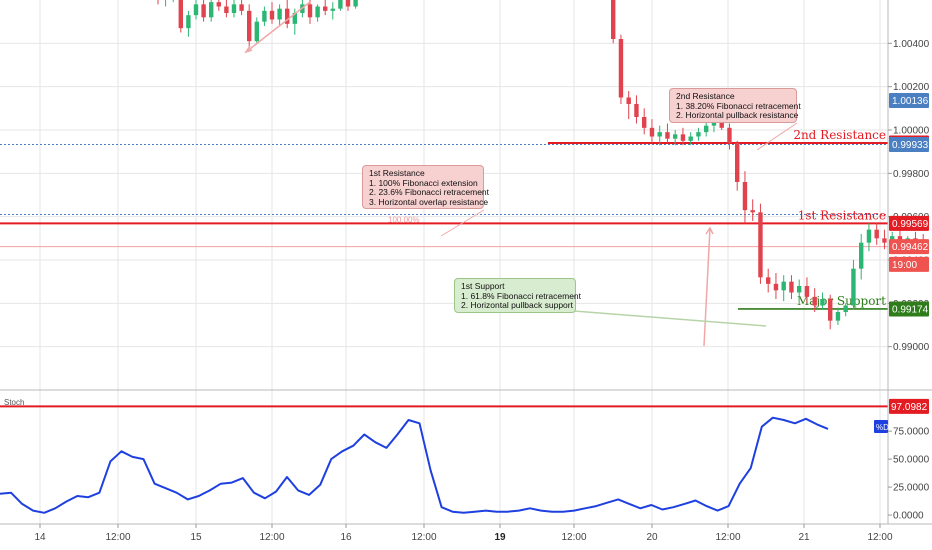 The height and width of the screenshot is (550, 932). I want to click on note-line: 2. Horizontal pullback support, so click(517, 305).